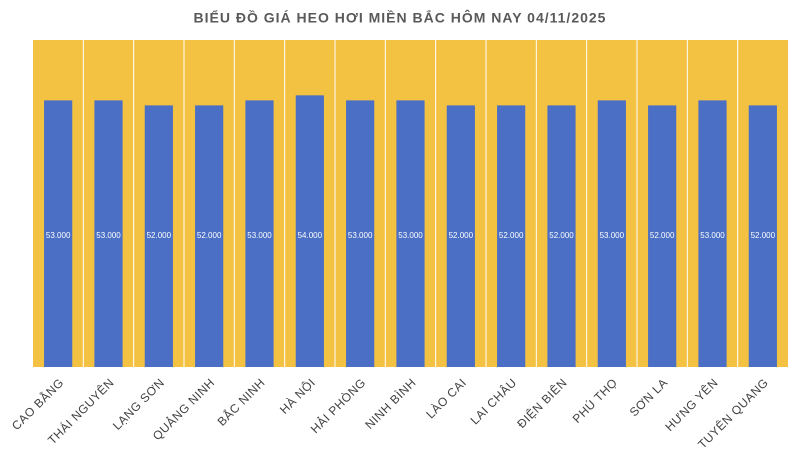 The height and width of the screenshot is (463, 800). Describe the element at coordinates (594, 400) in the screenshot. I see `x-tick-label: PHÚ THỌ` at that location.